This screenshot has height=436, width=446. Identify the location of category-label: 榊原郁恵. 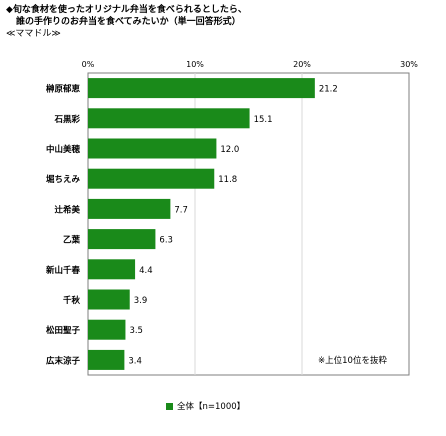
(63, 89).